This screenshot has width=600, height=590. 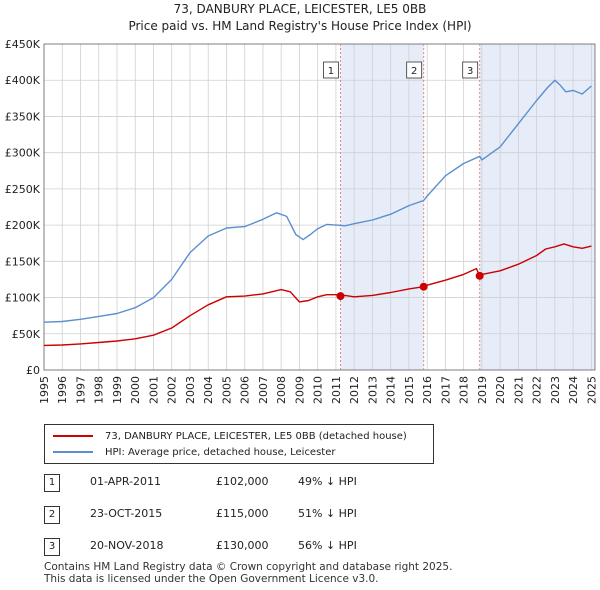 I want to click on sale-price: £102,000, so click(x=242, y=481).